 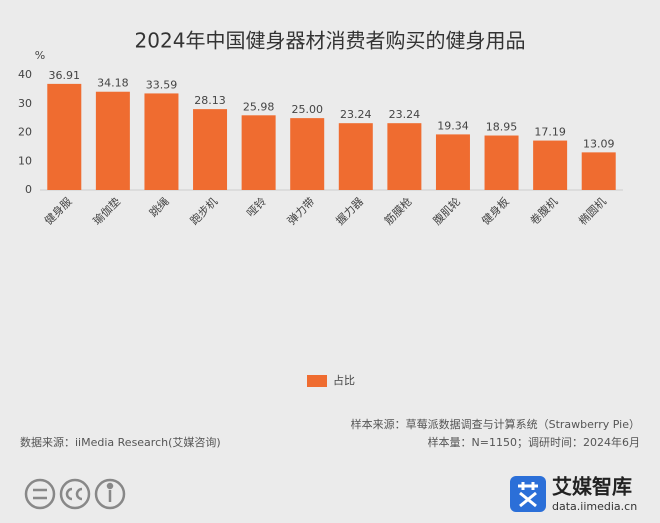 I want to click on data-source: 数据来源：iiMedia Research(艾媒咨询), so click(x=120, y=442).